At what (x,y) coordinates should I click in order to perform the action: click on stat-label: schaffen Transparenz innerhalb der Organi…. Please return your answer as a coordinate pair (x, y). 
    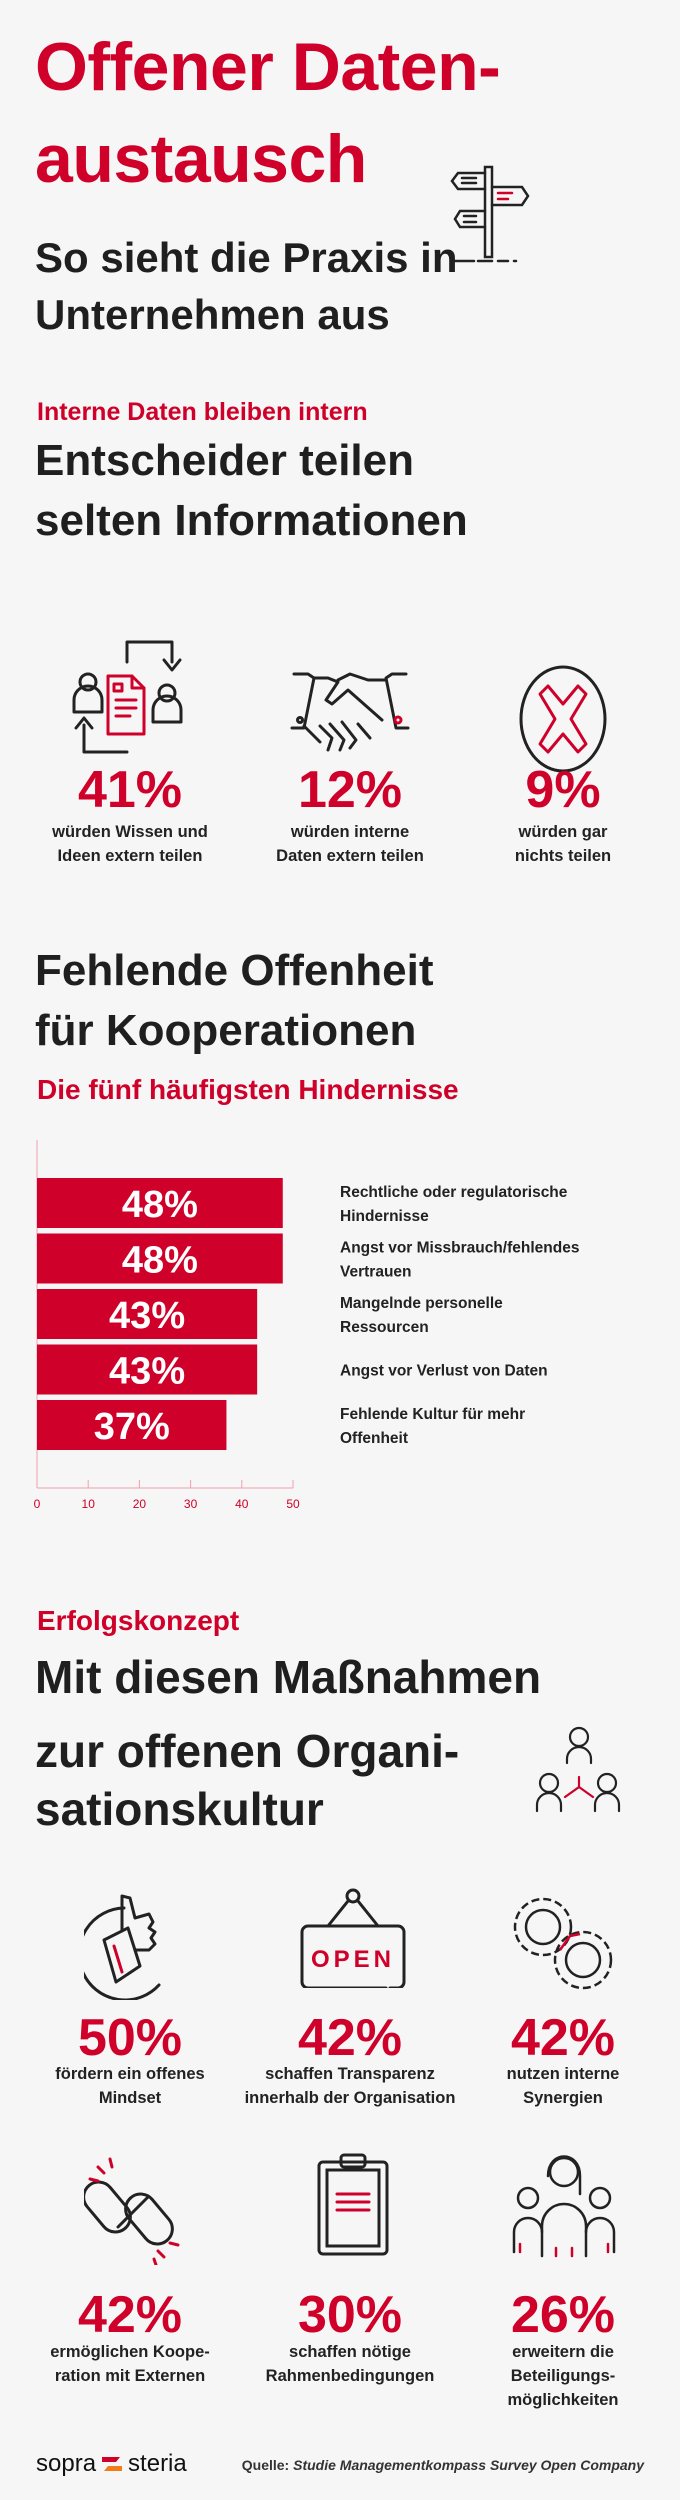
    Looking at the image, I should click on (350, 2086).